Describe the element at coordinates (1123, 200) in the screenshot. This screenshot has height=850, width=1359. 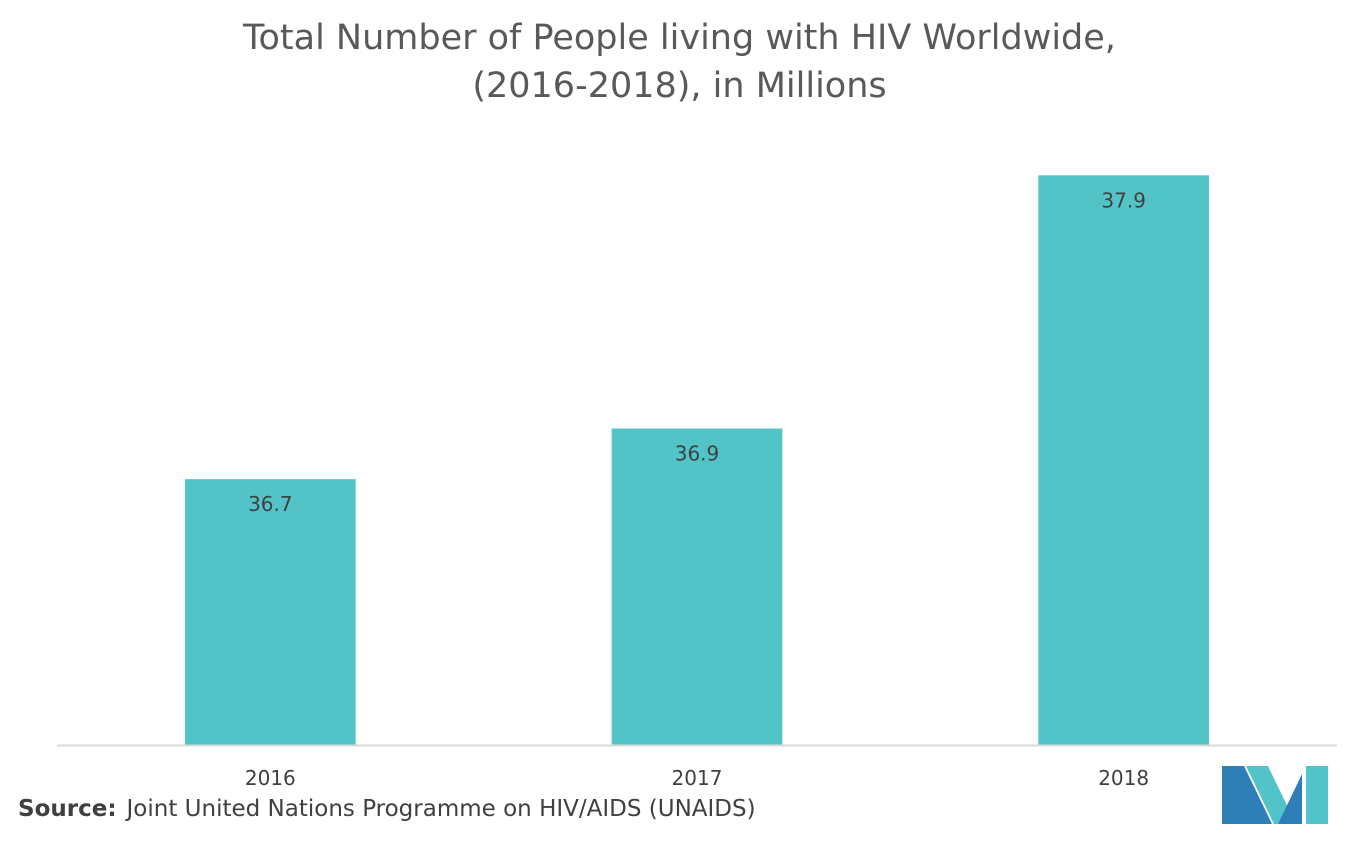
I see `data-label-2018: 37.9` at that location.